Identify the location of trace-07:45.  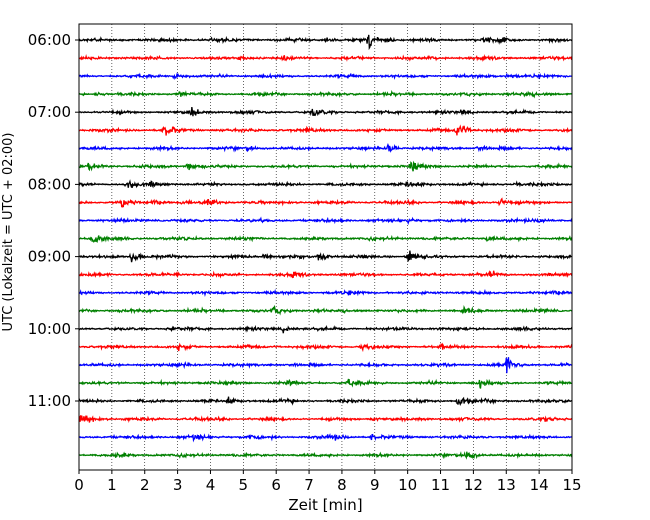
(325, 166).